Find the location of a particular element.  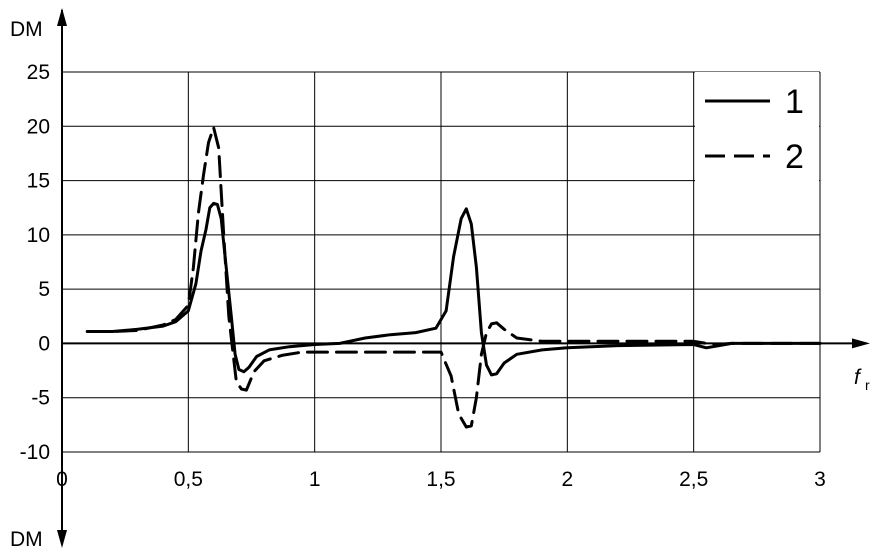

y-tick-label: -10 is located at coordinates (35, 452).